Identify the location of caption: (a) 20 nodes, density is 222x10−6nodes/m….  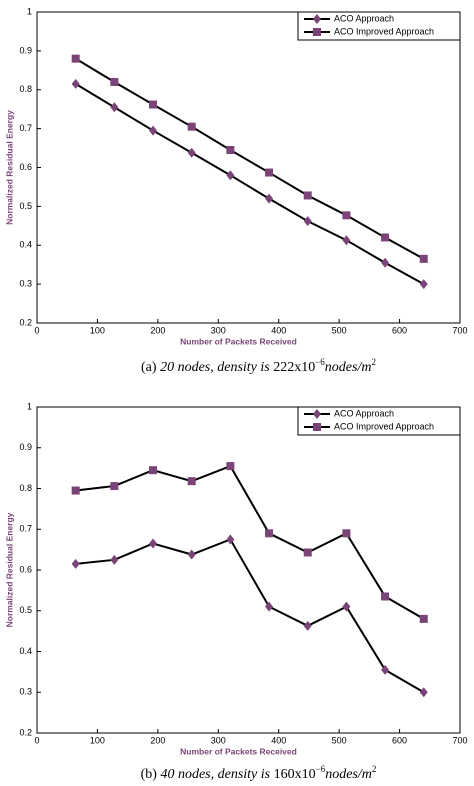
(258, 366).